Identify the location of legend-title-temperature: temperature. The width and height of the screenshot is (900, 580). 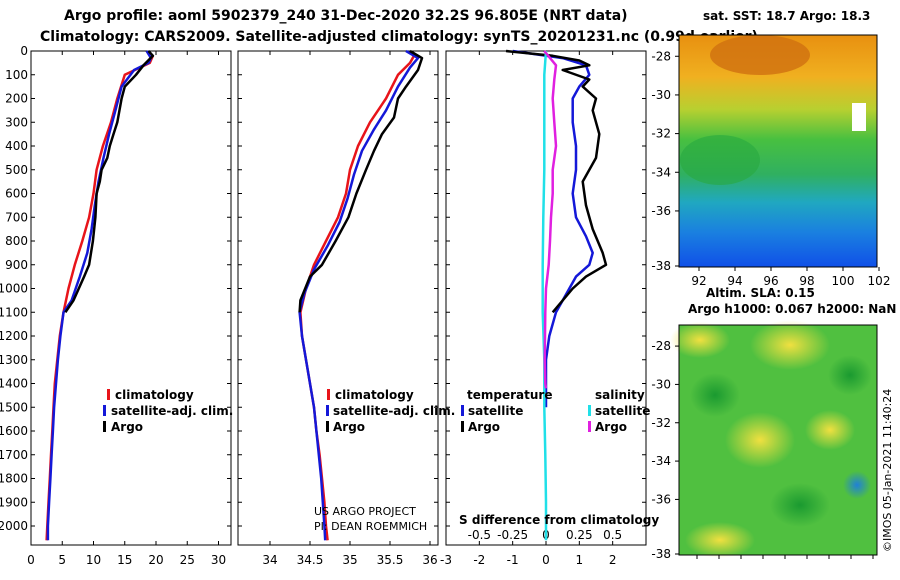
(509, 395).